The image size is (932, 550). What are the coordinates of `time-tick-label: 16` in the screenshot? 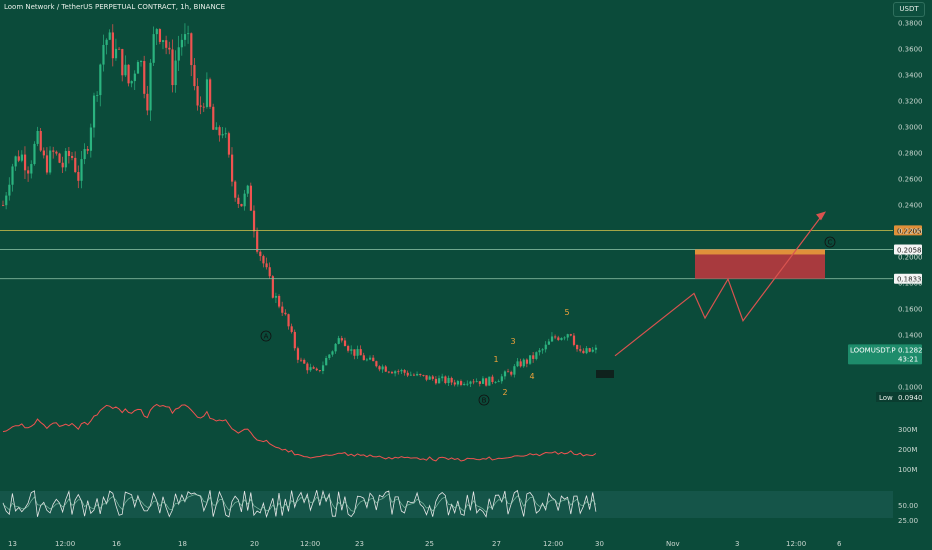 It's located at (116, 544).